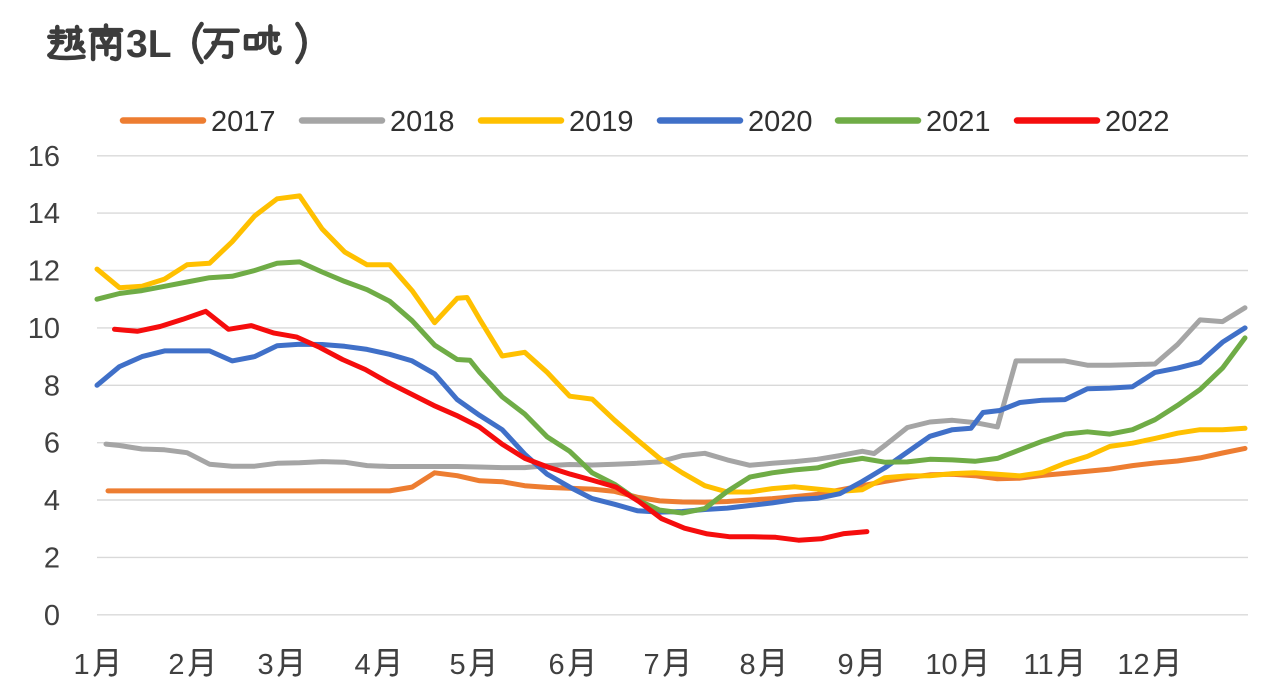 This screenshot has width=1288, height=700. I want to click on svg-text: 16, so click(44, 157).